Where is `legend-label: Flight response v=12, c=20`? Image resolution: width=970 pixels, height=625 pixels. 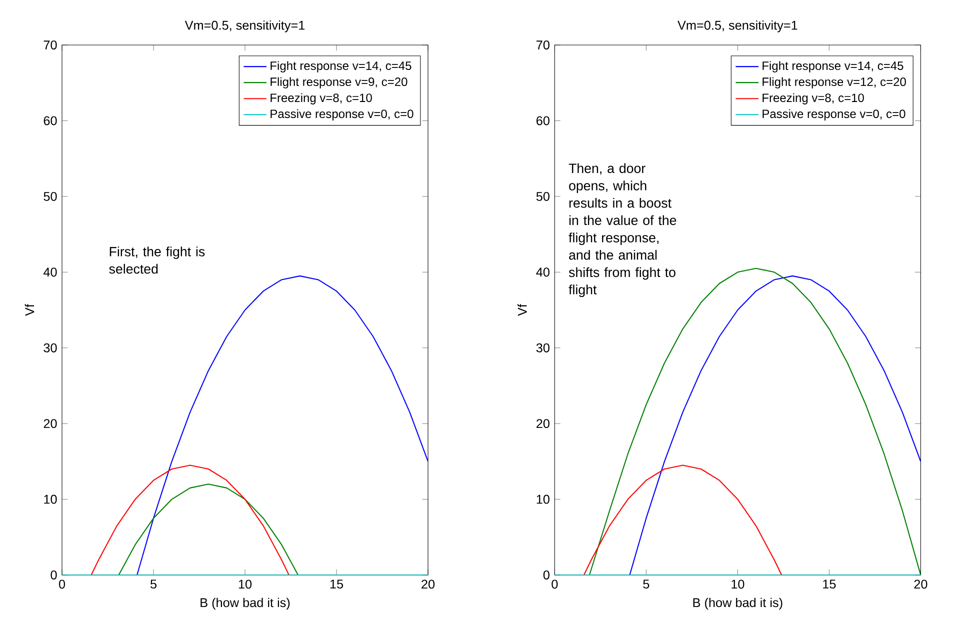
legend-label: Flight response v=12, c=20 is located at coordinates (834, 82).